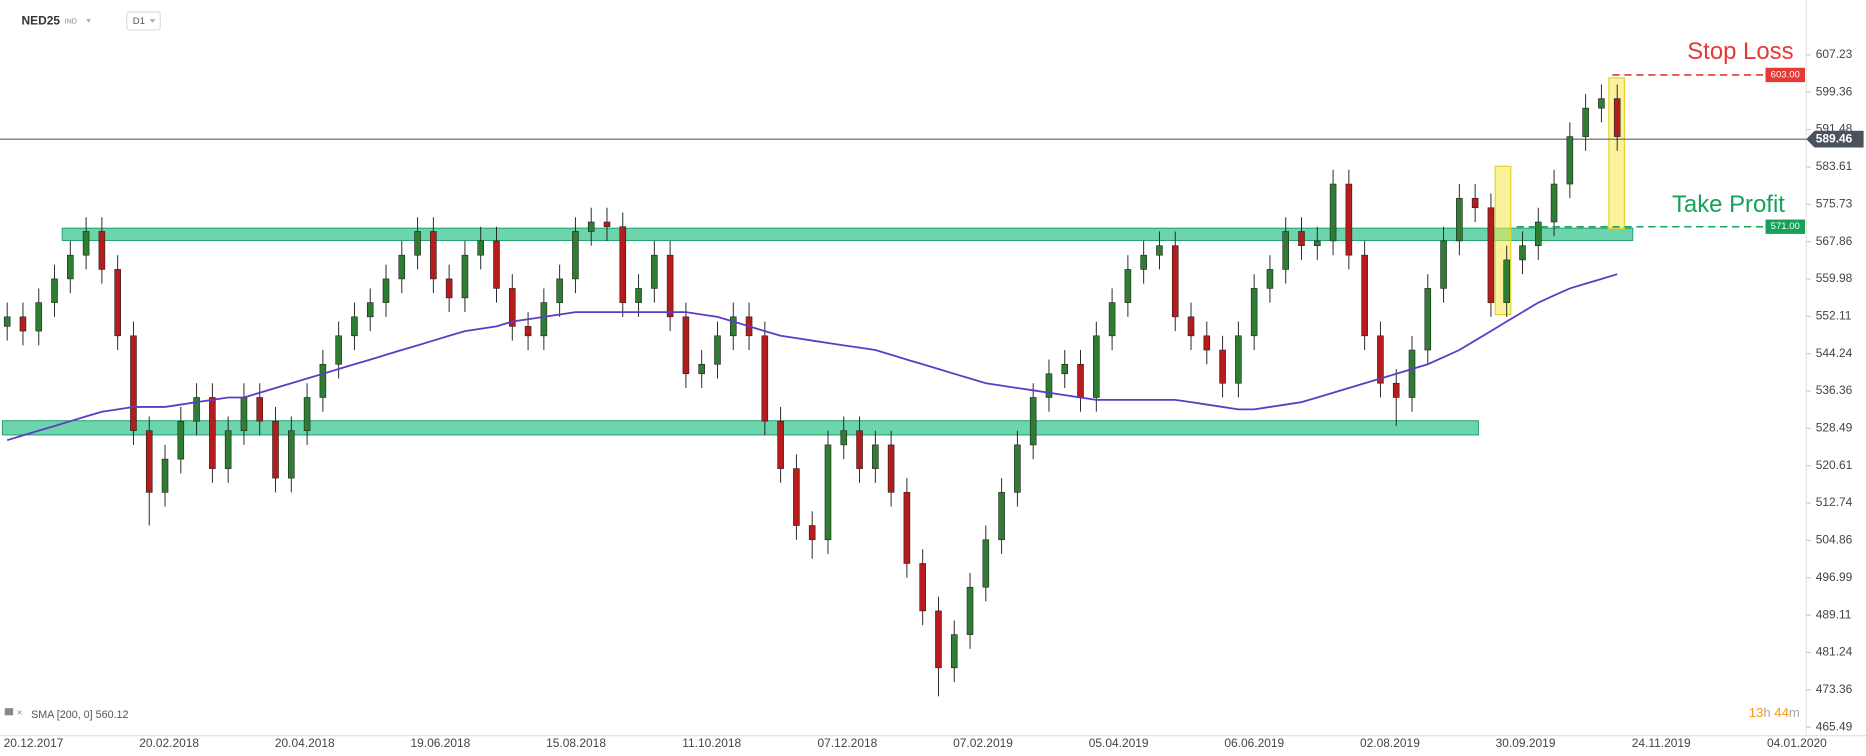  I want to click on y-tick-label: 504.86, so click(1834, 540).